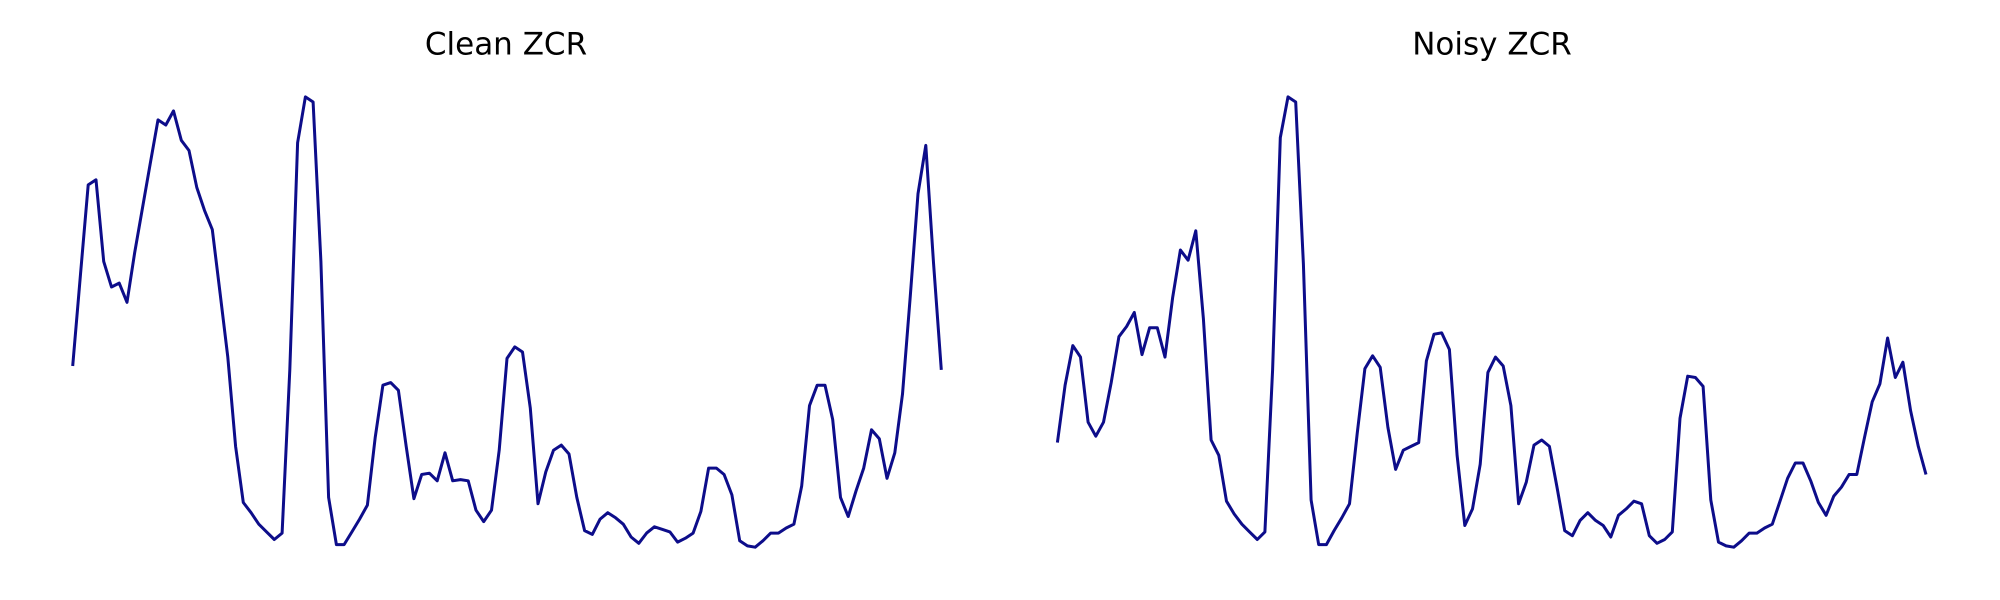  Describe the element at coordinates (1492, 45) in the screenshot. I see `chart-title: Noisy ZCR` at that location.